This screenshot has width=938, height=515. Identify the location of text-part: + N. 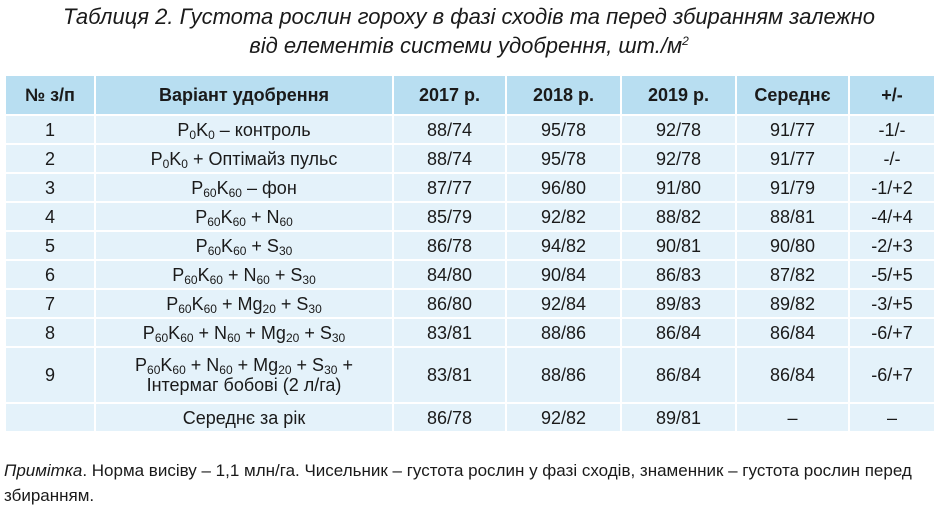
(262, 216).